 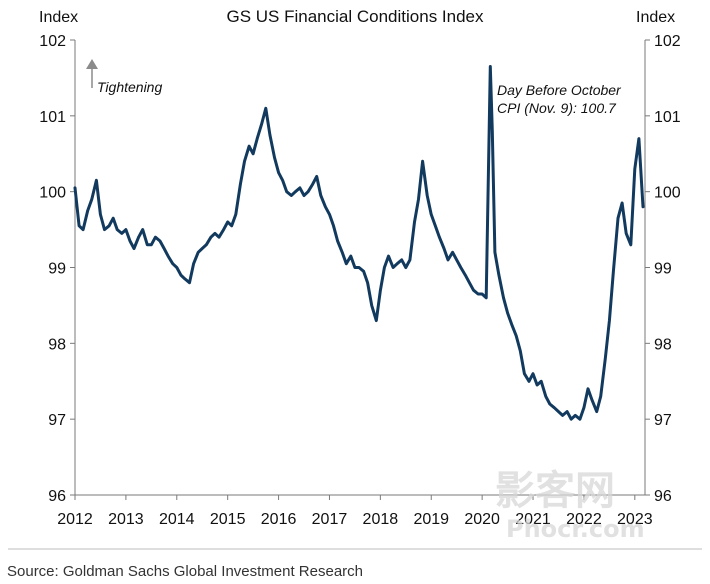 What do you see at coordinates (57, 496) in the screenshot?
I see `left-y-tick-label: 96` at bounding box center [57, 496].